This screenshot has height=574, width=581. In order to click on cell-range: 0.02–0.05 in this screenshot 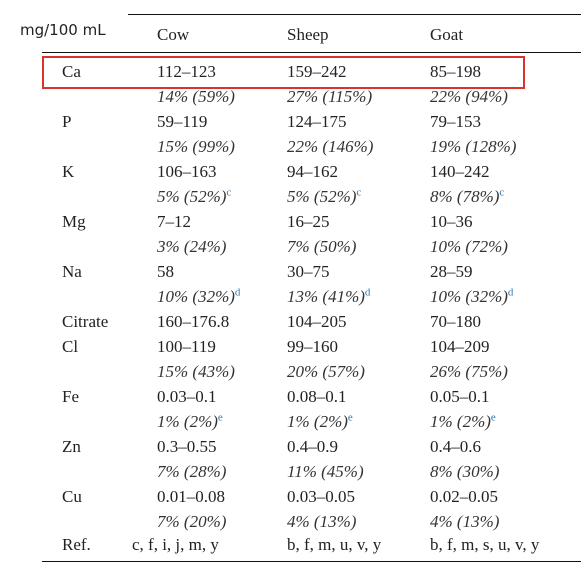, I will do `click(464, 496)`.